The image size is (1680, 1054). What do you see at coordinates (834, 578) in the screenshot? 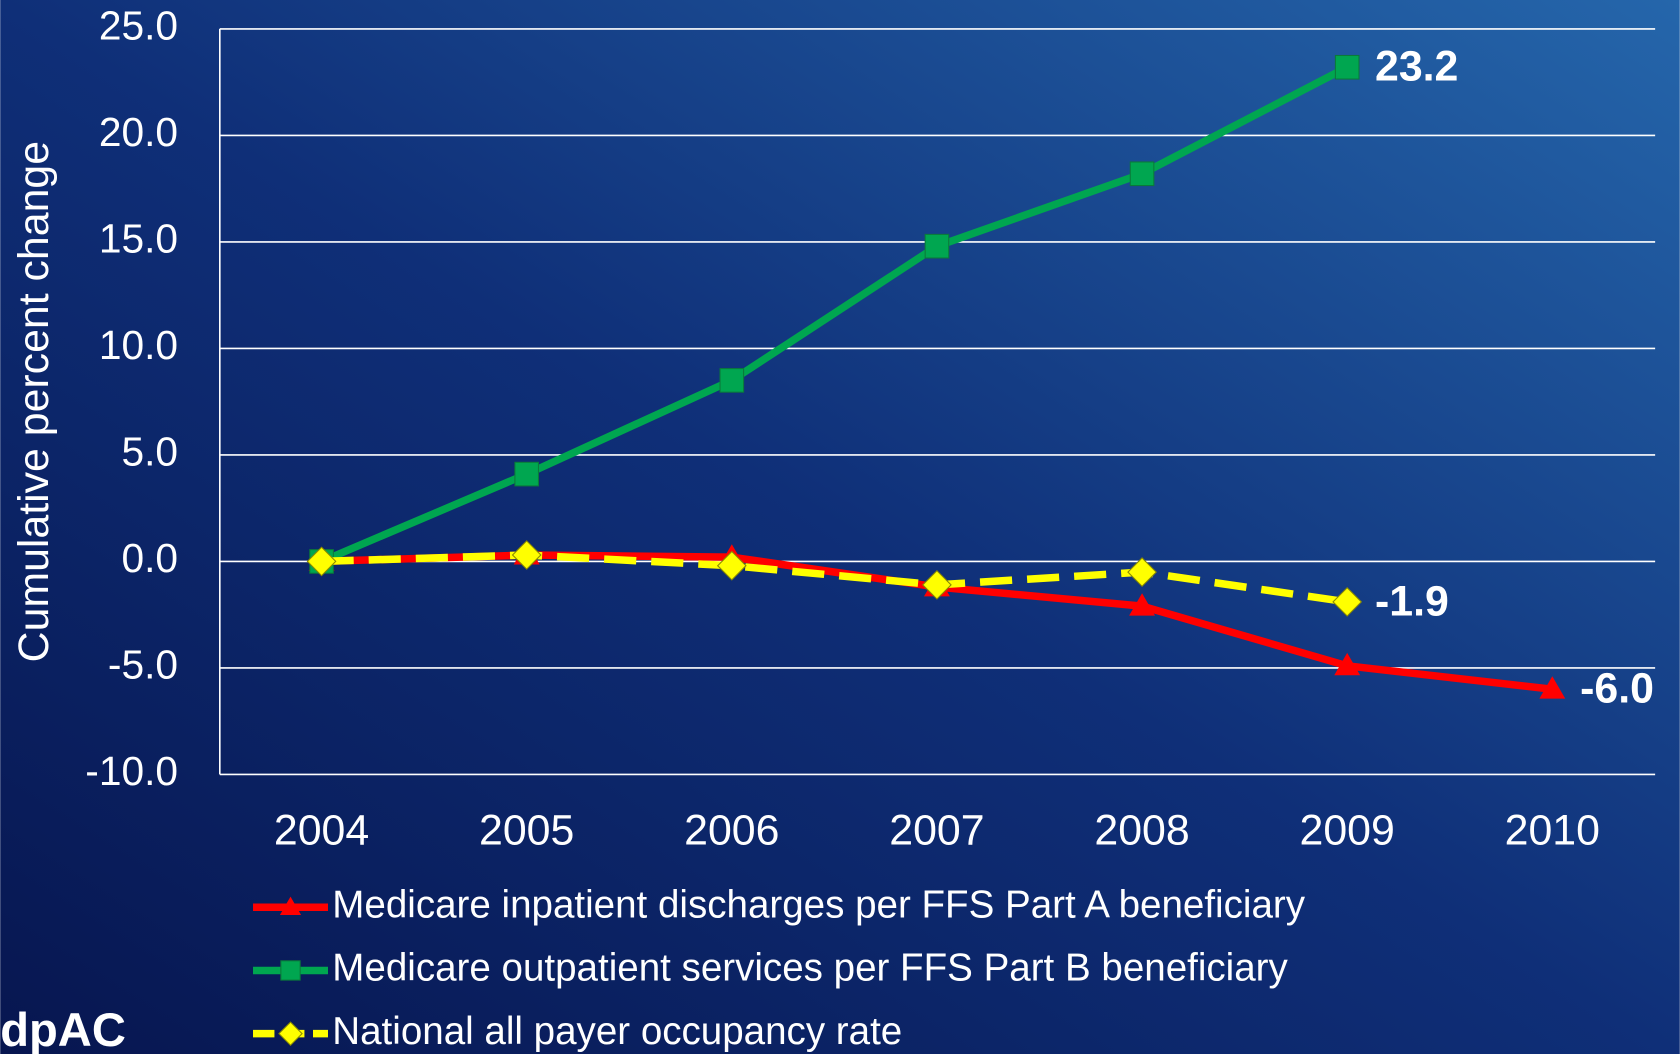
I see `series-line` at bounding box center [834, 578].